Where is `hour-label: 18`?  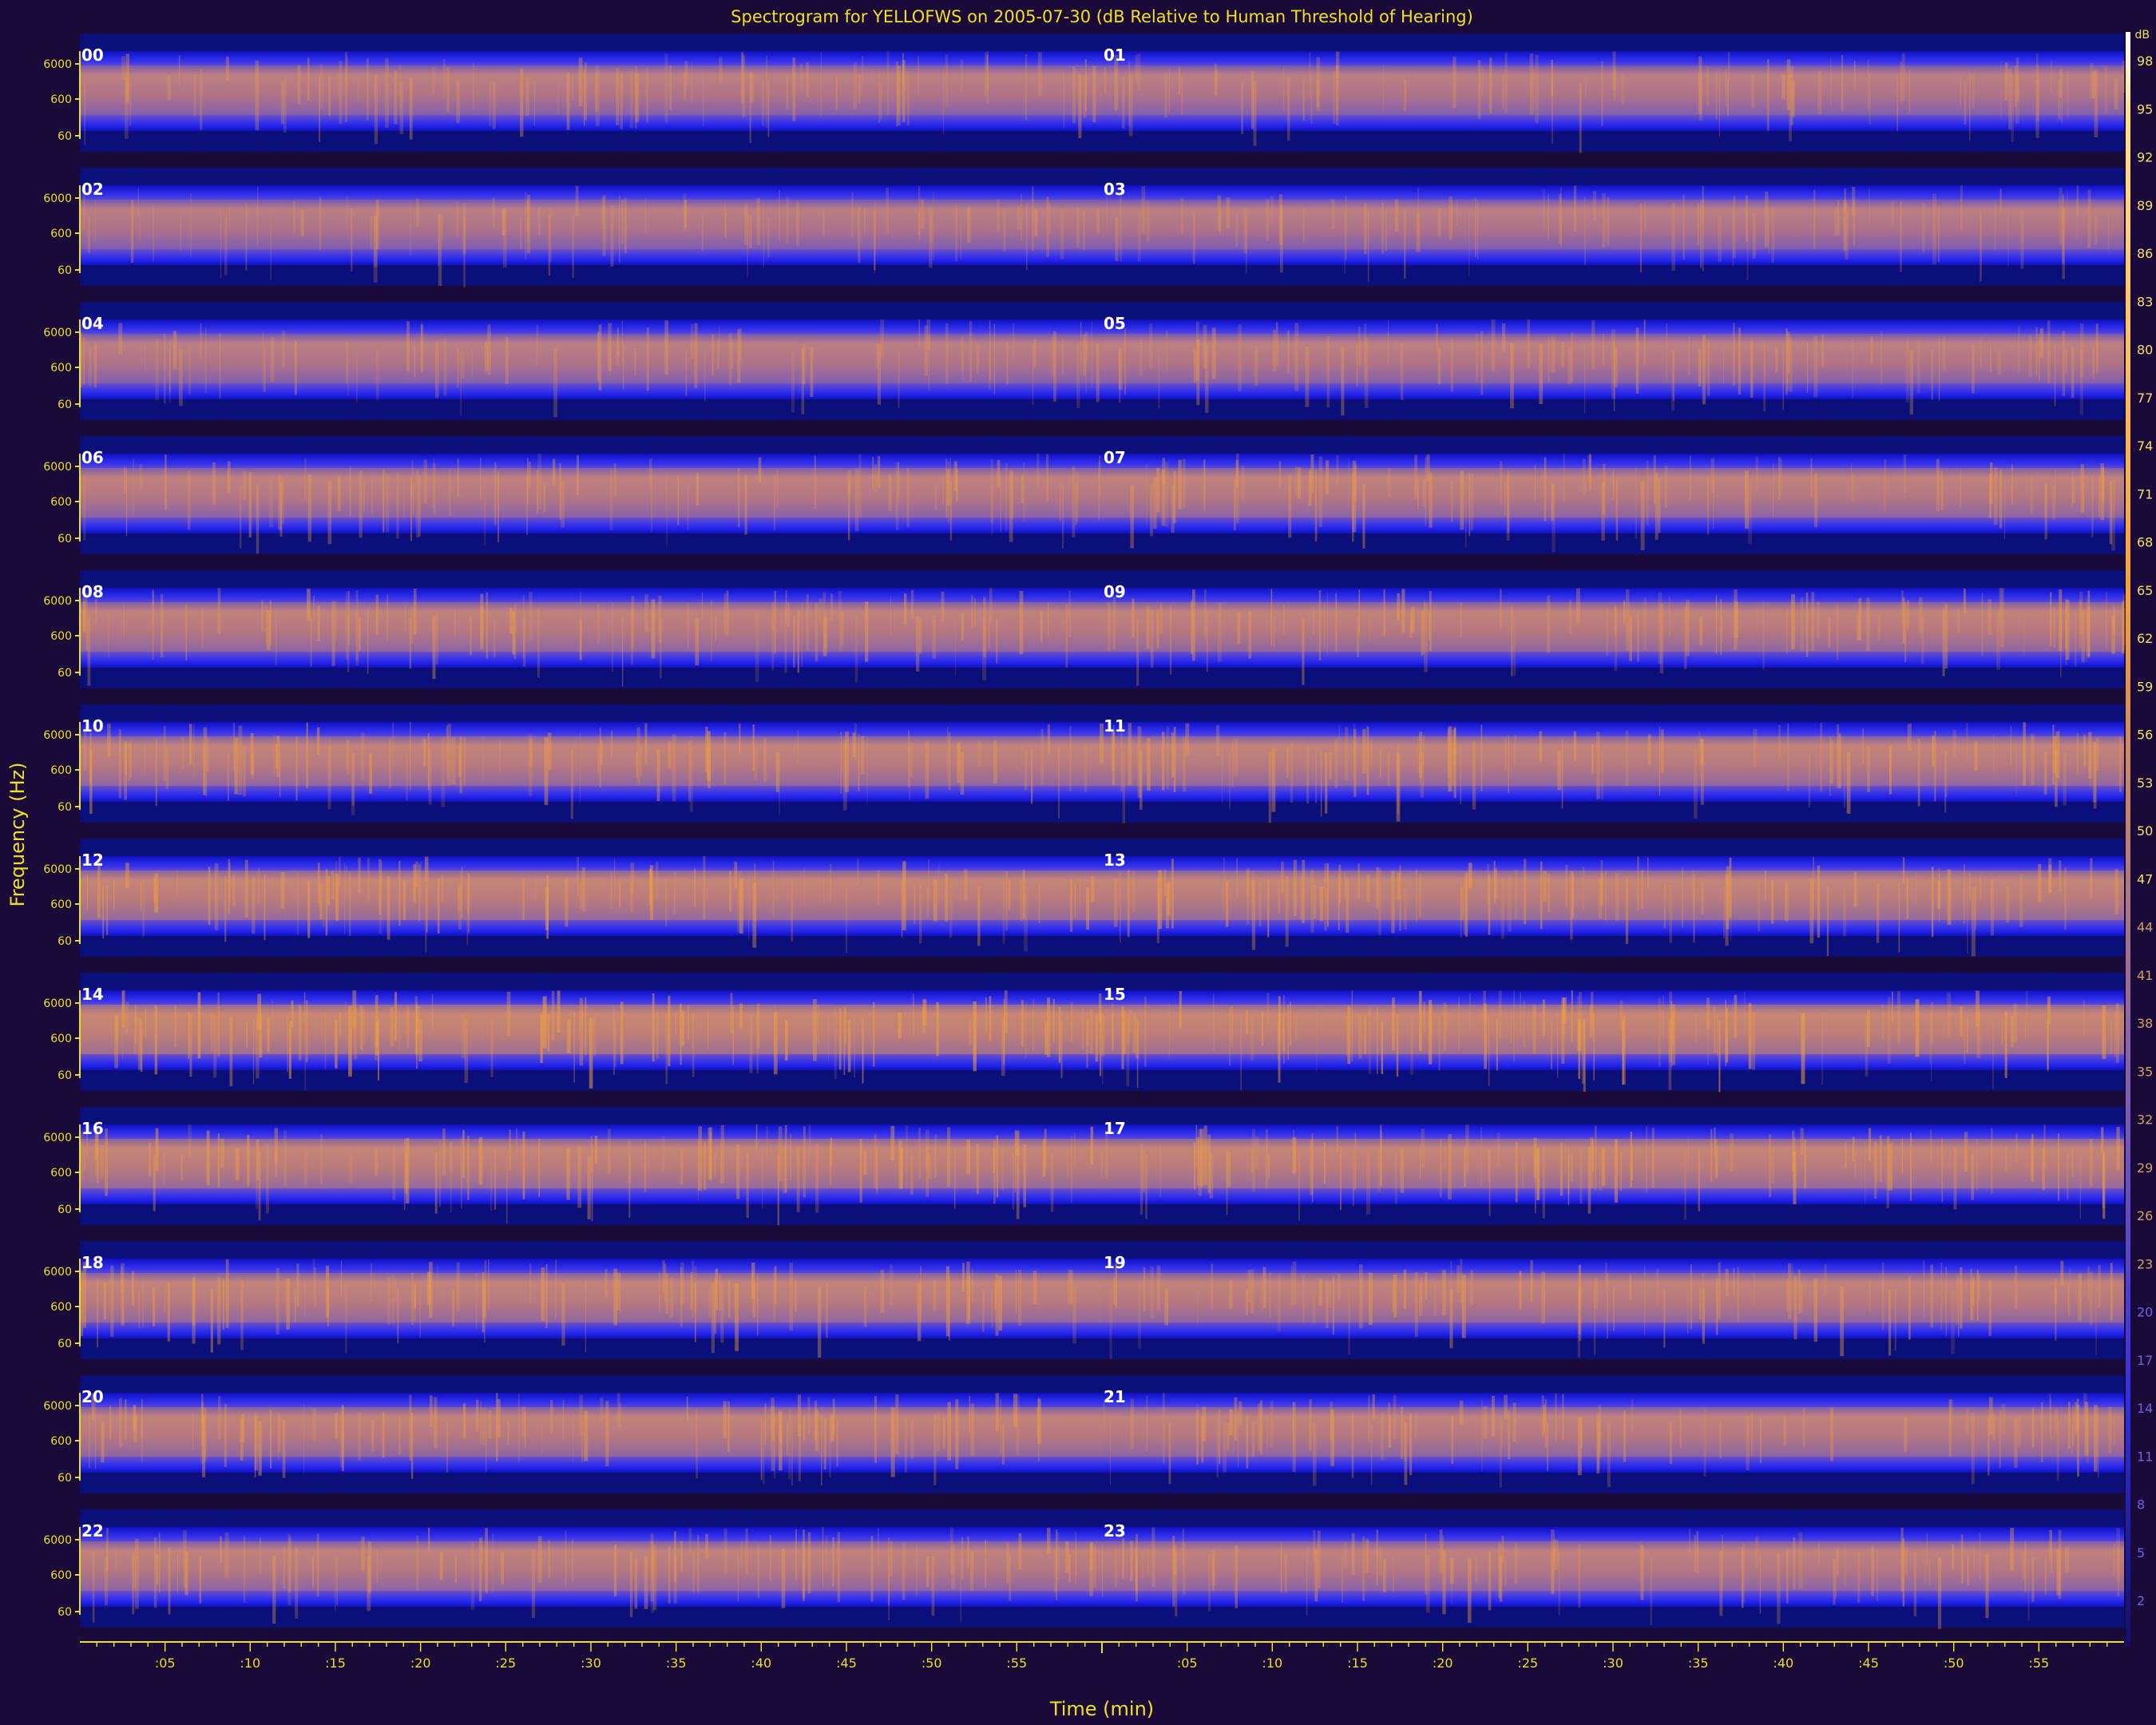 hour-label: 18 is located at coordinates (92, 1263).